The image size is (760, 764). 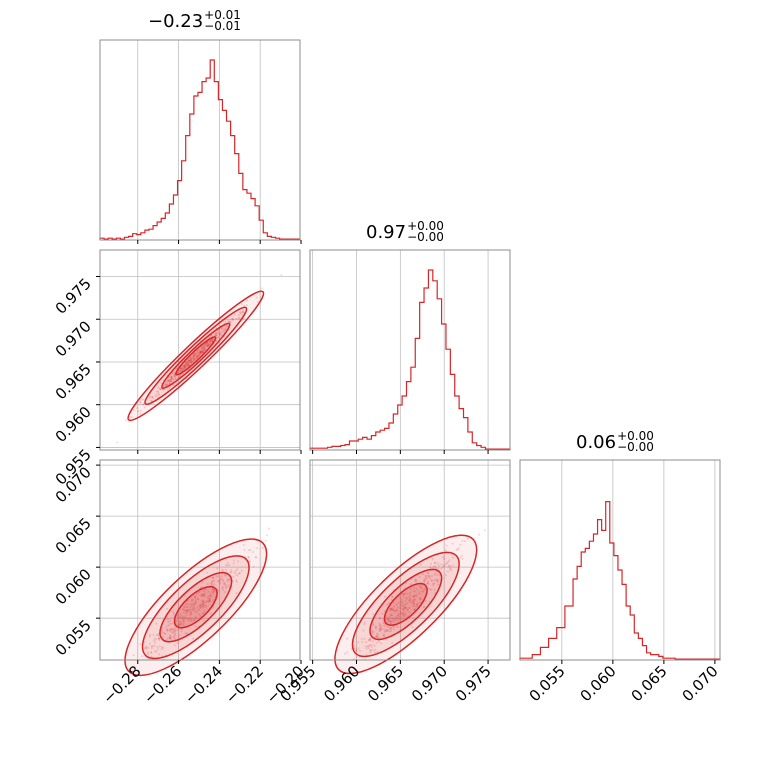 What do you see at coordinates (386, 232) in the screenshot?
I see `title-param-1-value: 0.97` at bounding box center [386, 232].